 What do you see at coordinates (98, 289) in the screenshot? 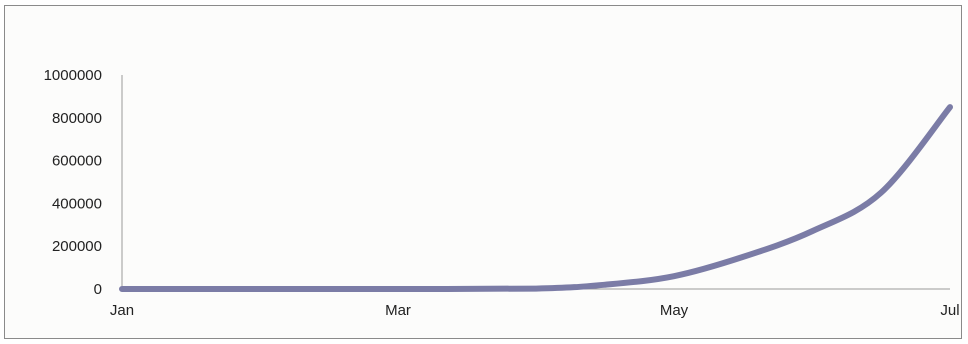
I see `y-tick-label: 0` at bounding box center [98, 289].